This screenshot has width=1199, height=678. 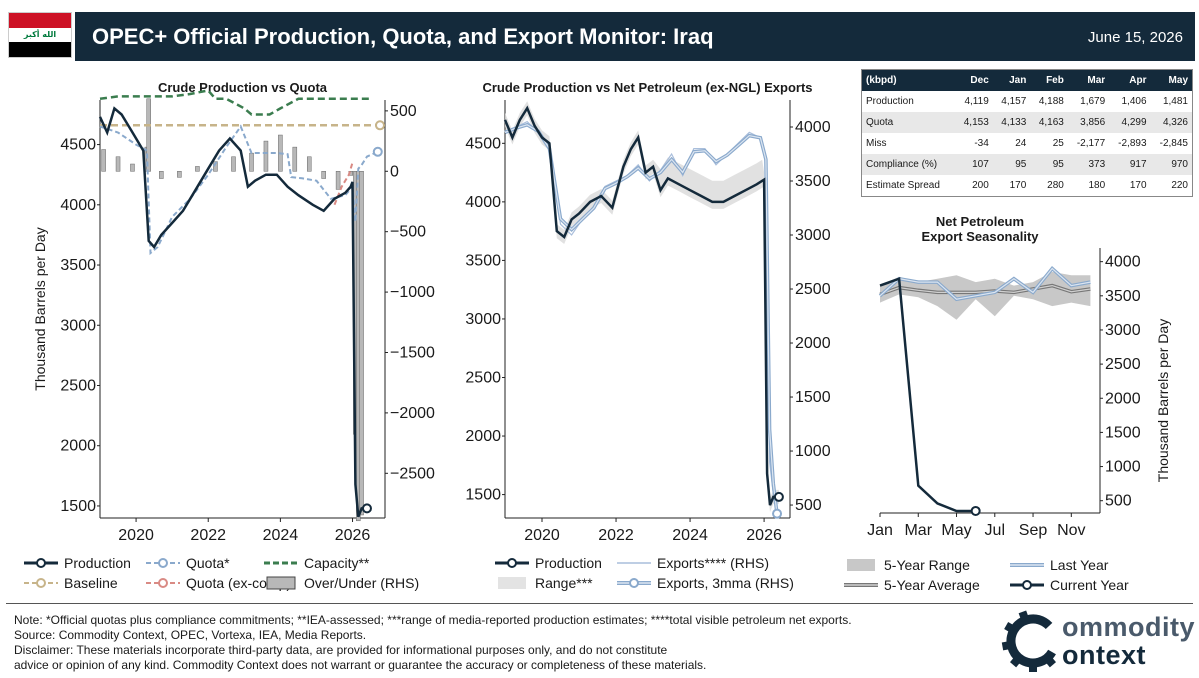 I want to click on legend2-production: Production, so click(x=548, y=563).